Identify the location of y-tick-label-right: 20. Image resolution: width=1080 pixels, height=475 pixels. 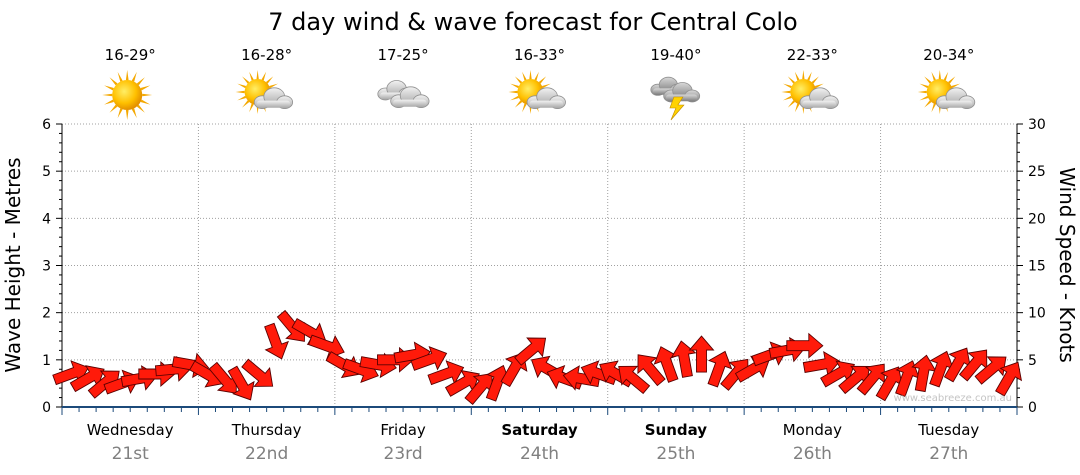
(1037, 219).